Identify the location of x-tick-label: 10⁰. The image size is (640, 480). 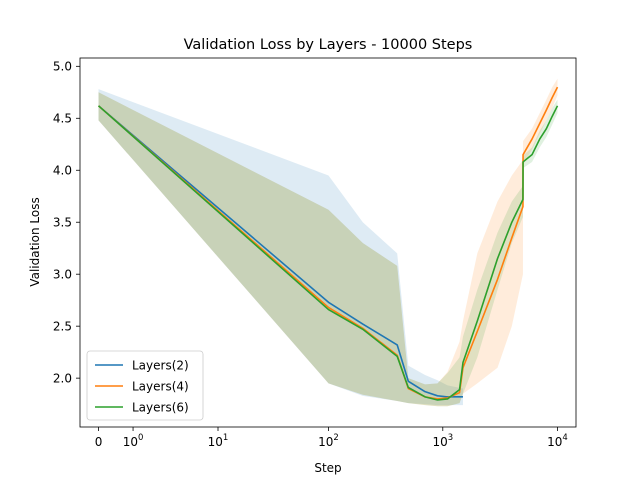
(133, 441).